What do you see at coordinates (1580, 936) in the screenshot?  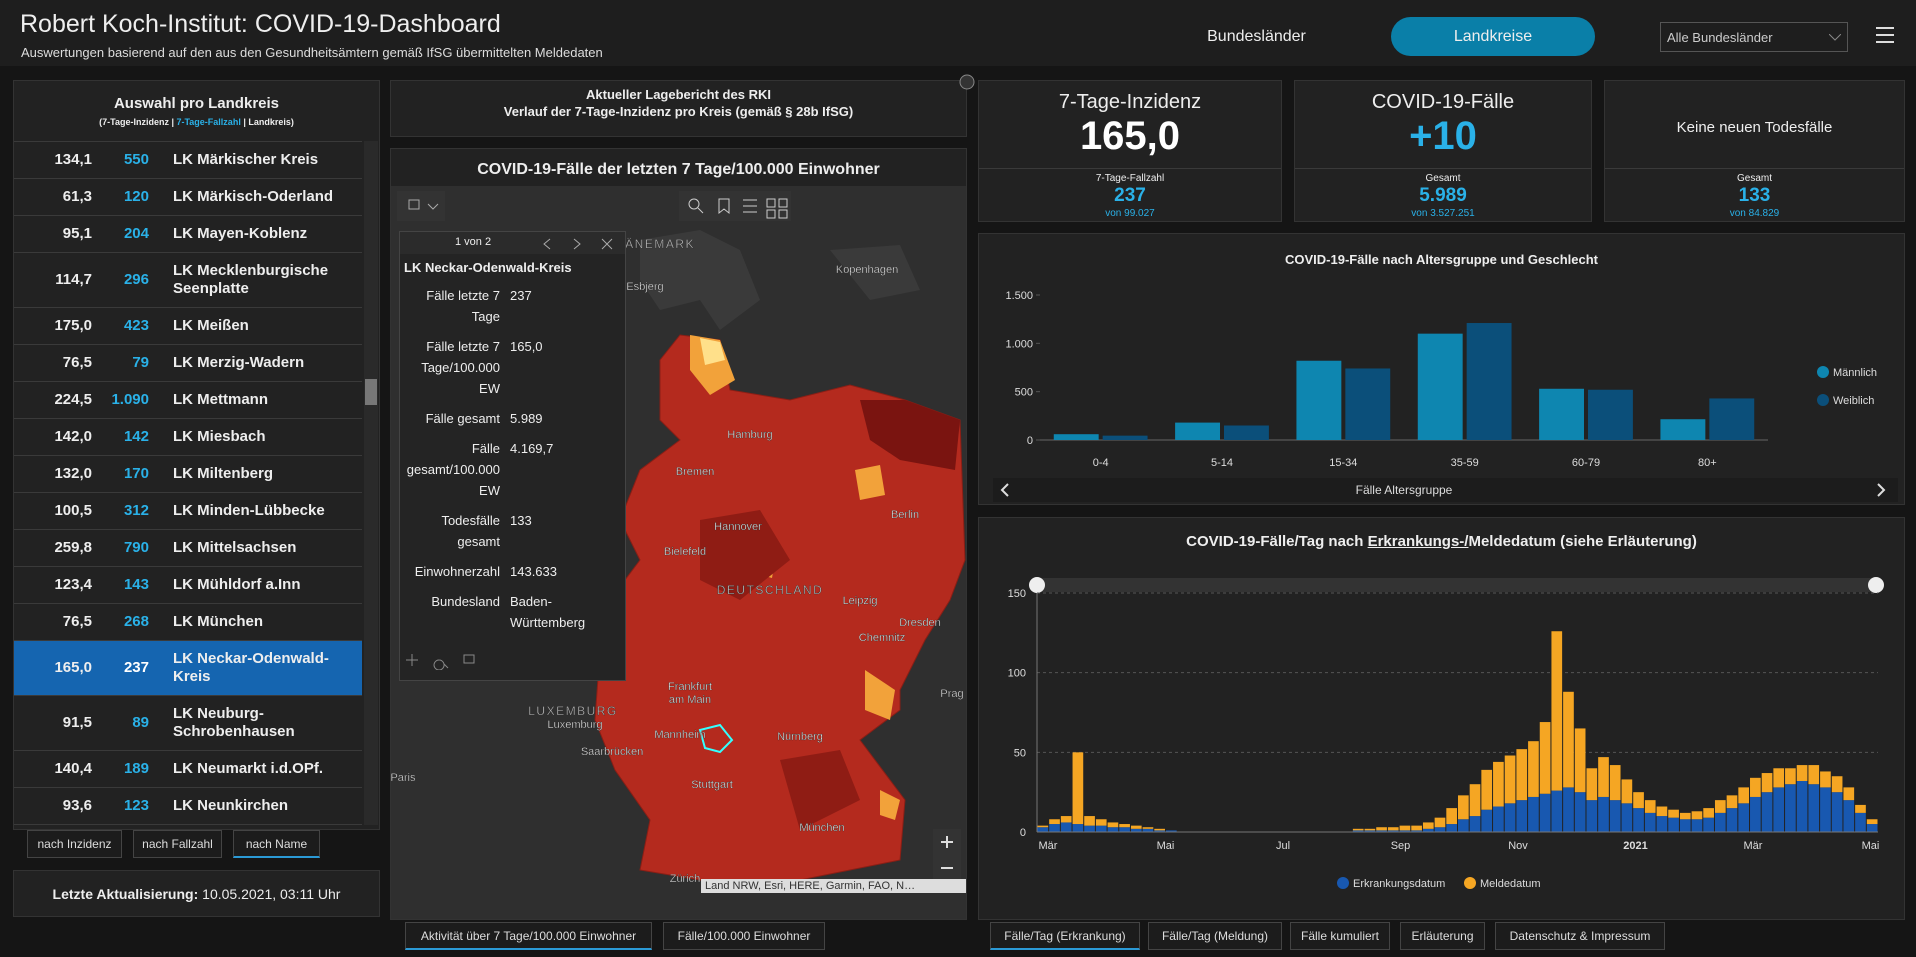 I see `tab: Datenschutz & Impressum` at bounding box center [1580, 936].